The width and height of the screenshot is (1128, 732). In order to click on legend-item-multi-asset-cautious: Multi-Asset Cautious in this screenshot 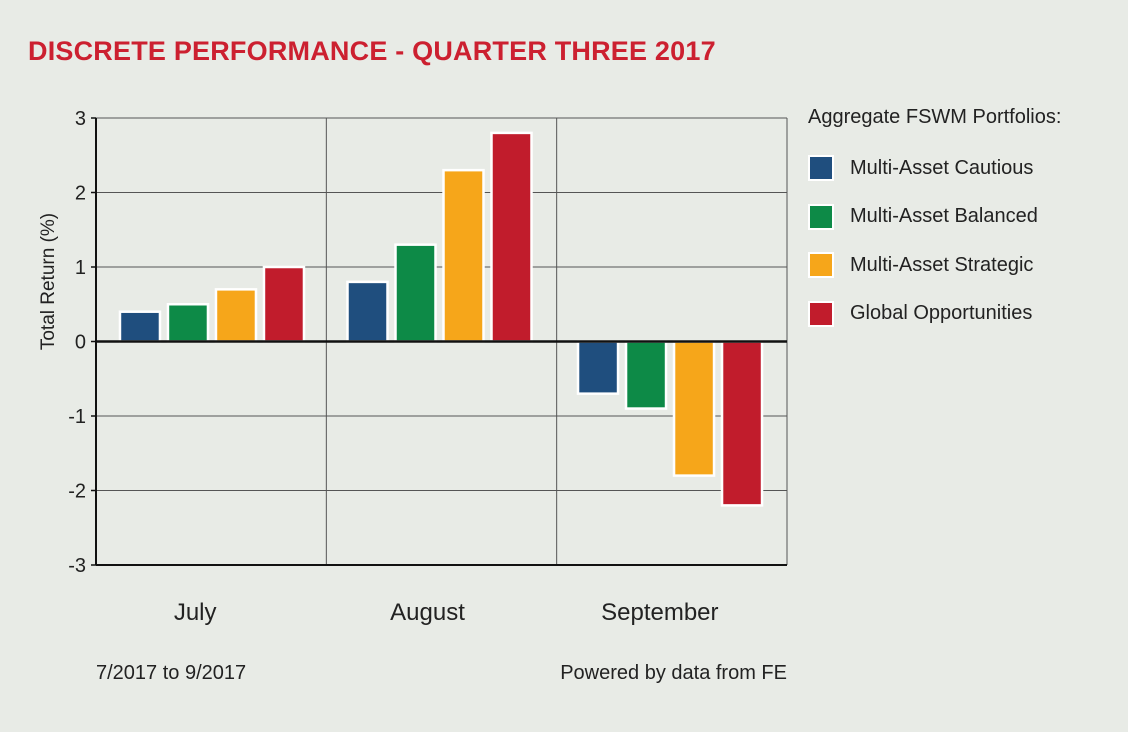, I will do `click(934, 168)`.